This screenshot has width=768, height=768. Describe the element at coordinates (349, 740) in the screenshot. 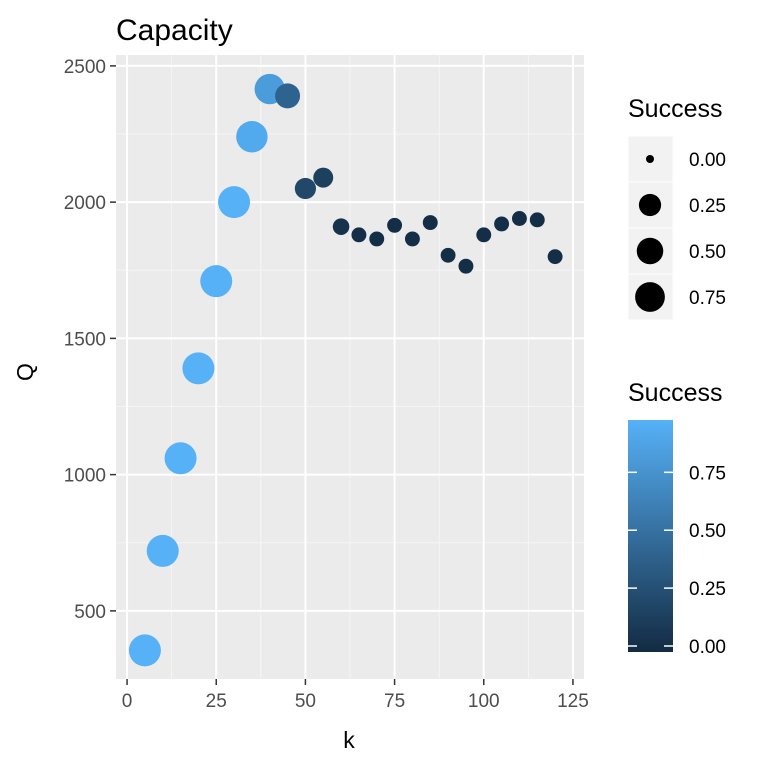

I see `x-axis-title: k` at that location.